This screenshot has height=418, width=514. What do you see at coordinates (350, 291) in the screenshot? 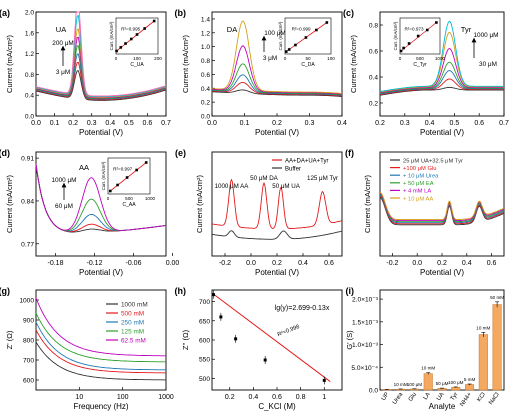
I see `panel-label: (i)` at bounding box center [350, 291].